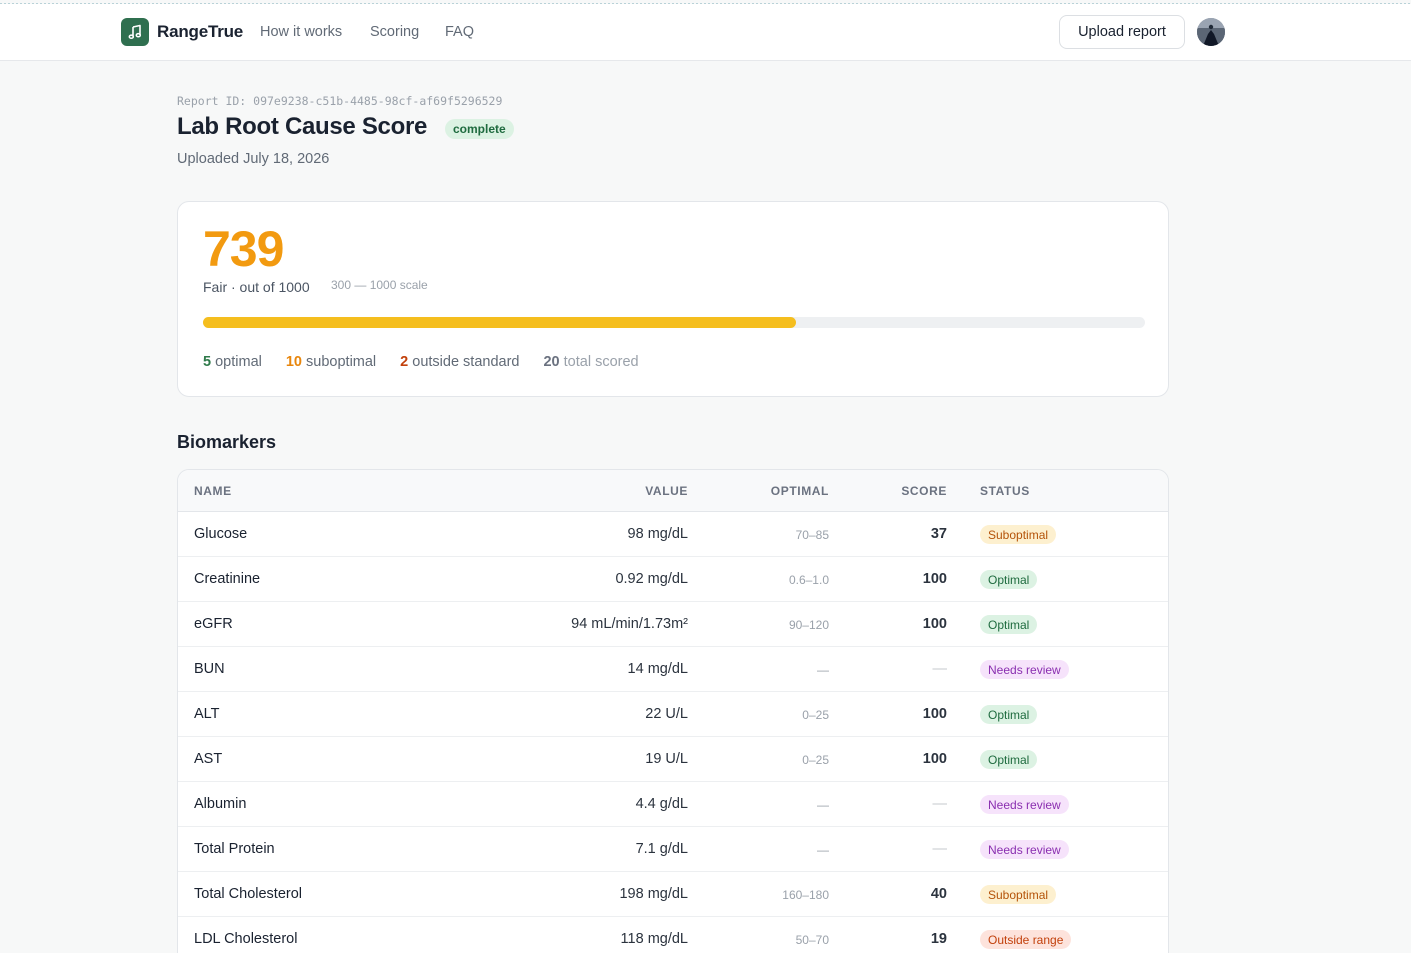  I want to click on table-row: Creatinine 0.92 mg/dL 0.6–1.0 100 Optimal, so click(673, 579).